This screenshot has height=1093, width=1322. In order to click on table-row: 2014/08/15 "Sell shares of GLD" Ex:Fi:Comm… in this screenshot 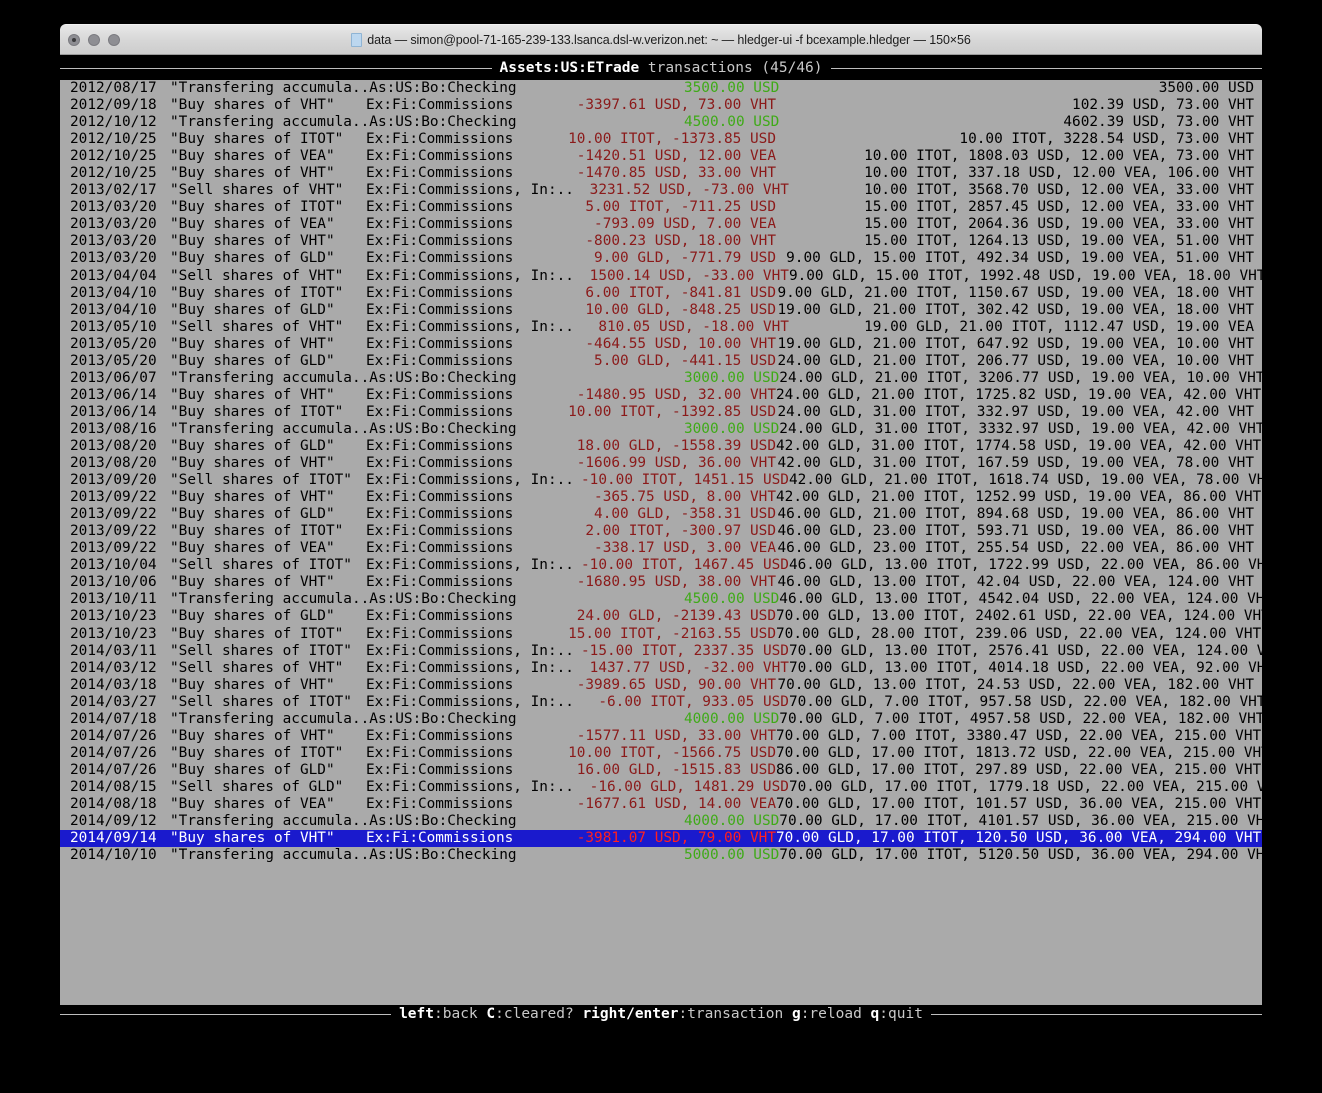, I will do `click(661, 787)`.